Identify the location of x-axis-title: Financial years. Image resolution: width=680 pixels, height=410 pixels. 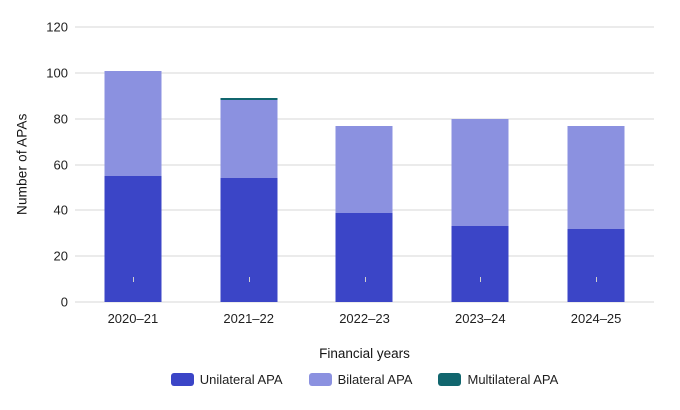
(364, 353).